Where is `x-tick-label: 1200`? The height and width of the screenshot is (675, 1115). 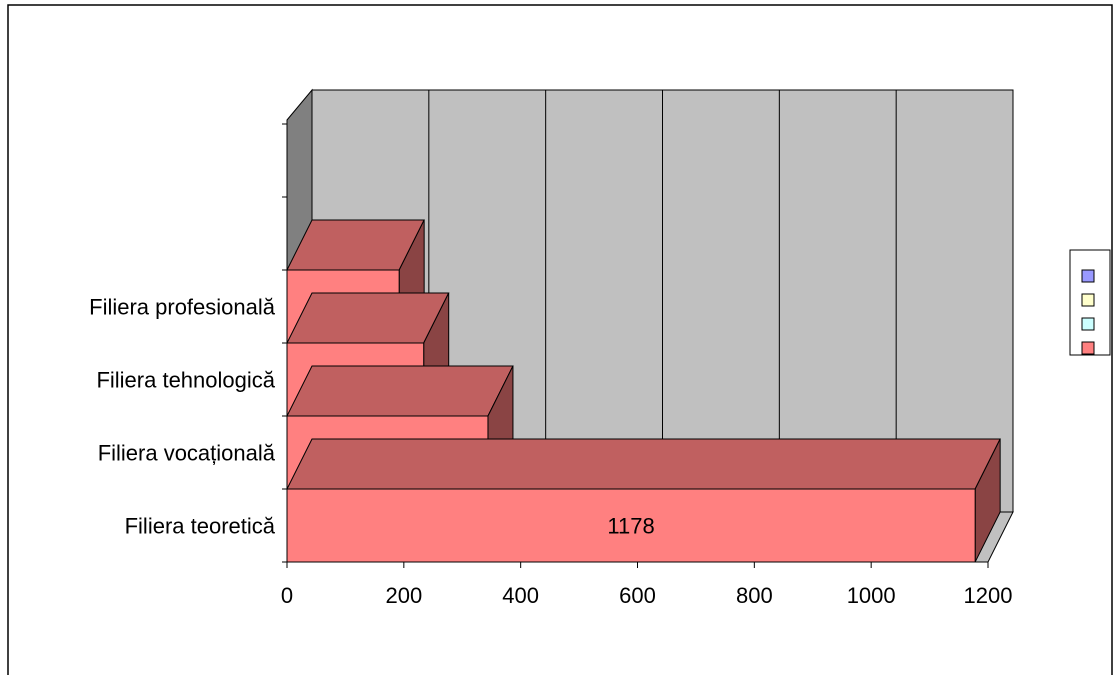 x-tick-label: 1200 is located at coordinates (988, 595).